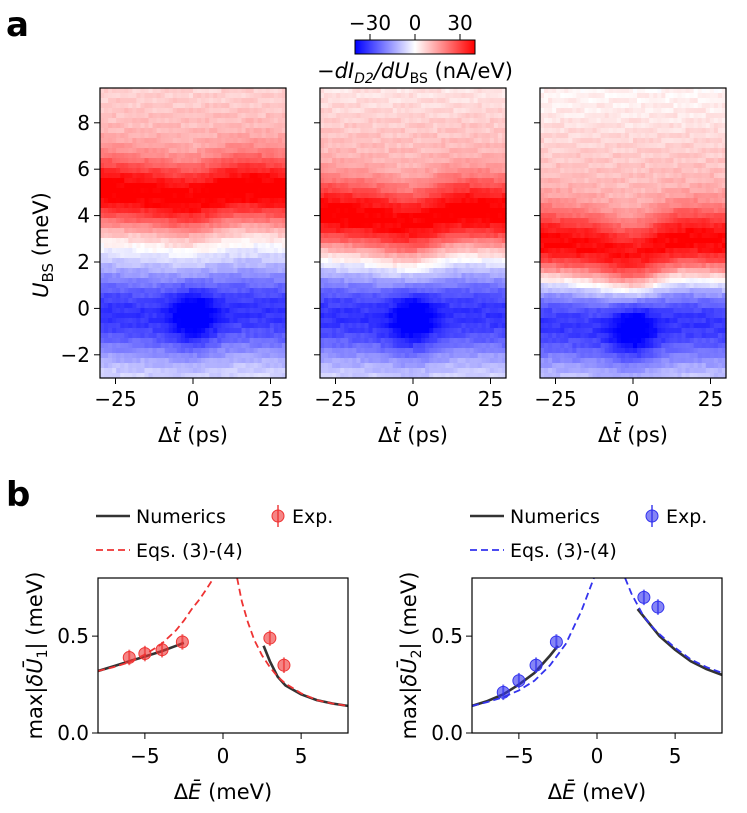 The height and width of the screenshot is (813, 747). Describe the element at coordinates (181, 517) in the screenshot. I see `legend-numerics-label-0: Numerics` at that location.